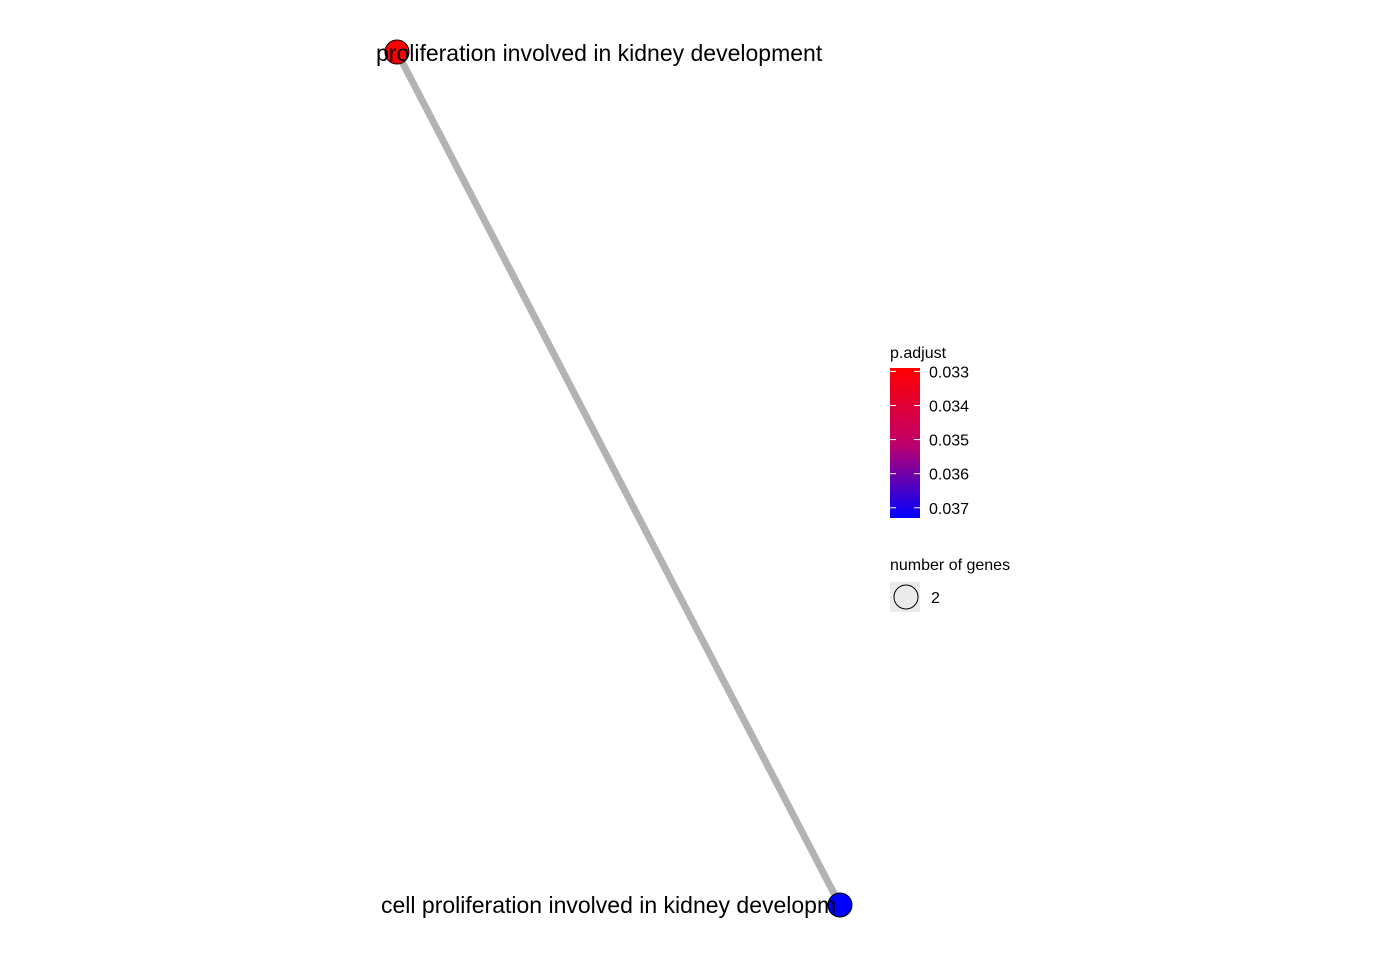 This screenshot has width=1400, height=960. I want to click on color-legend-title: p.adjust, so click(918, 353).